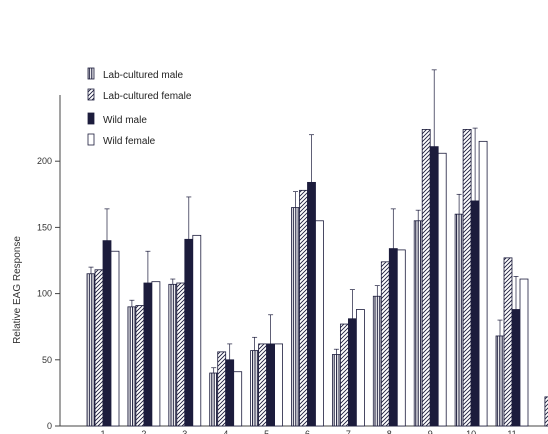 The width and height of the screenshot is (548, 434). I want to click on legend-swatch-wild-female, so click(91, 139).